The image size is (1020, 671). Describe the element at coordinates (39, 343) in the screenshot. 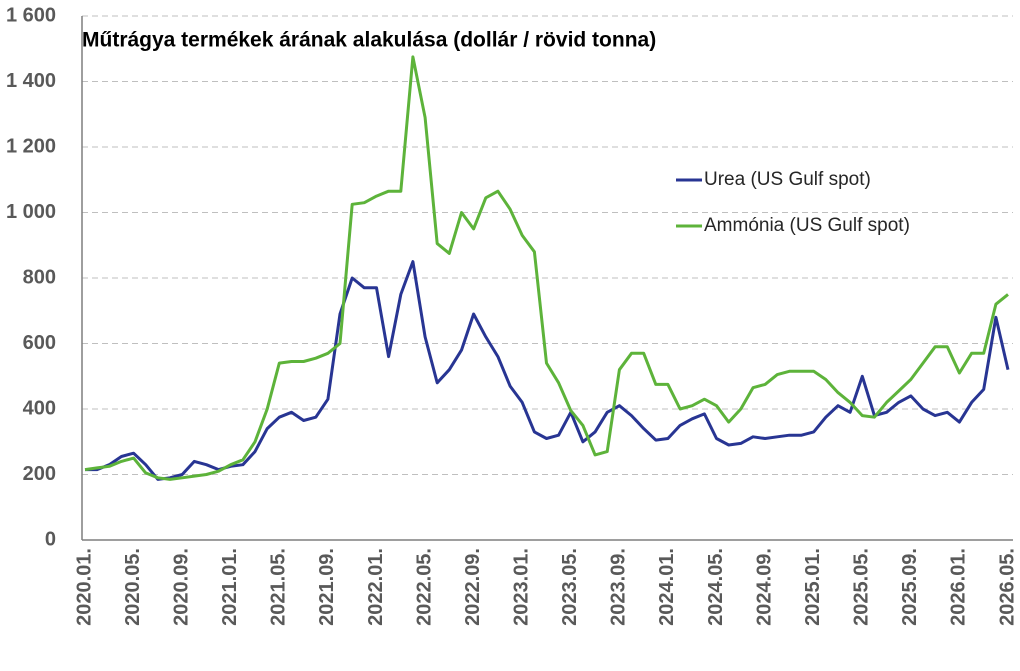

I see `y-tick-label: 600` at that location.